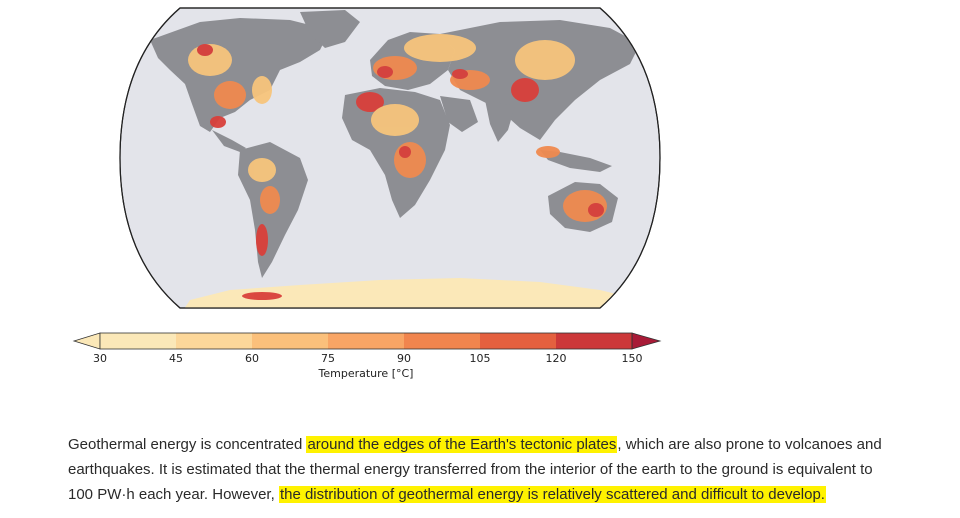 Image resolution: width=960 pixels, height=518 pixels. I want to click on colorbar-tick-120: 120, so click(556, 358).